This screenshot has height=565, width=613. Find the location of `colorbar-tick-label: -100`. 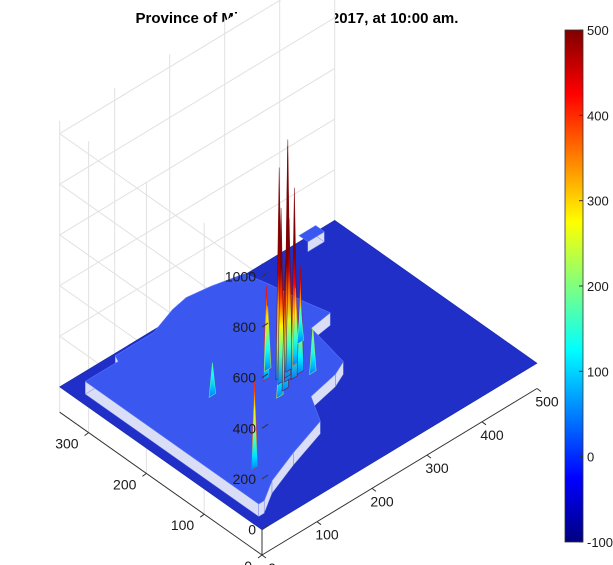

colorbar-tick-label: -100 is located at coordinates (600, 542).